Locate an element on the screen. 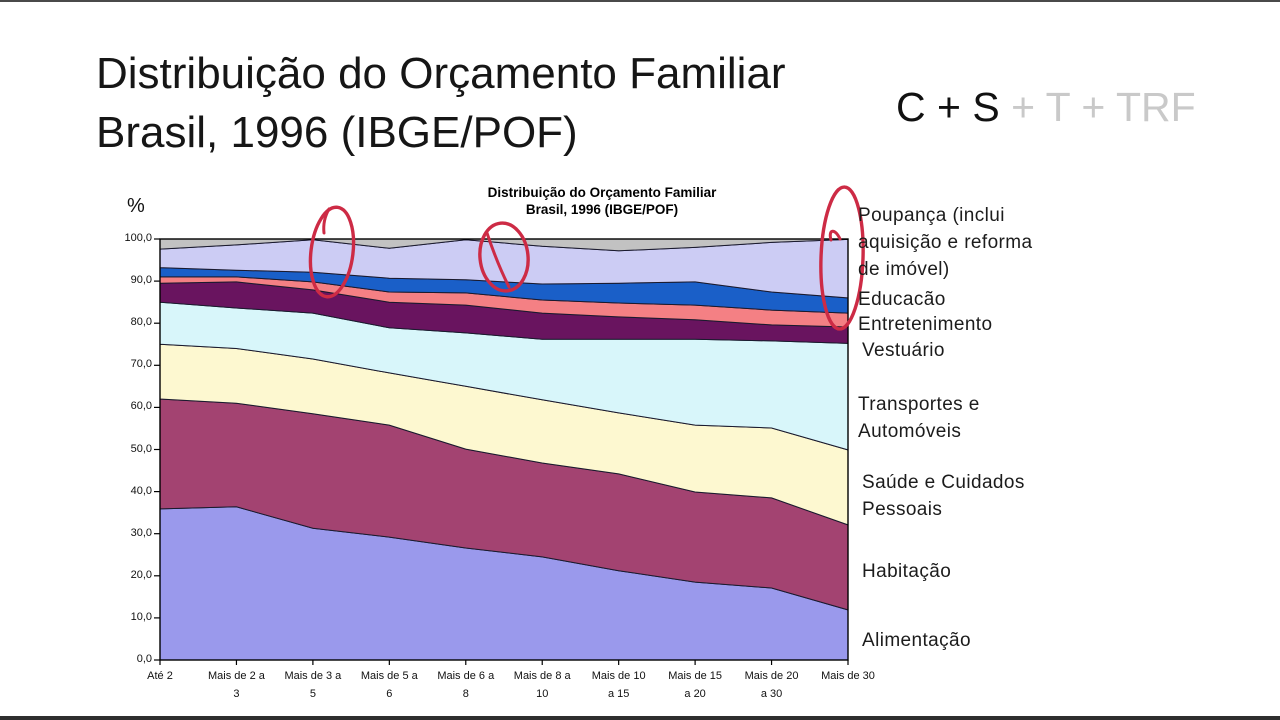 The height and width of the screenshot is (720, 1280). formula-dimmed-part: + T + TRF is located at coordinates (1097, 107).